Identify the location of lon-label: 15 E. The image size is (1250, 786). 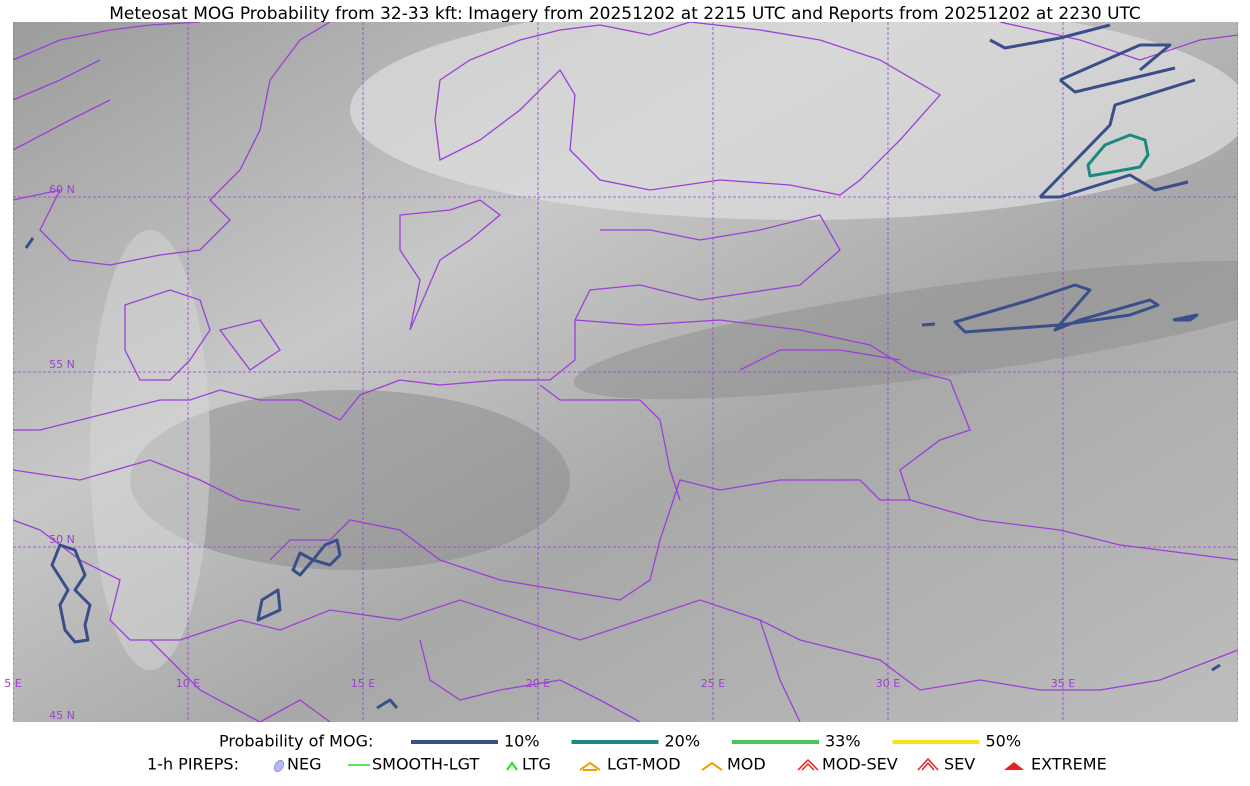
(363, 683).